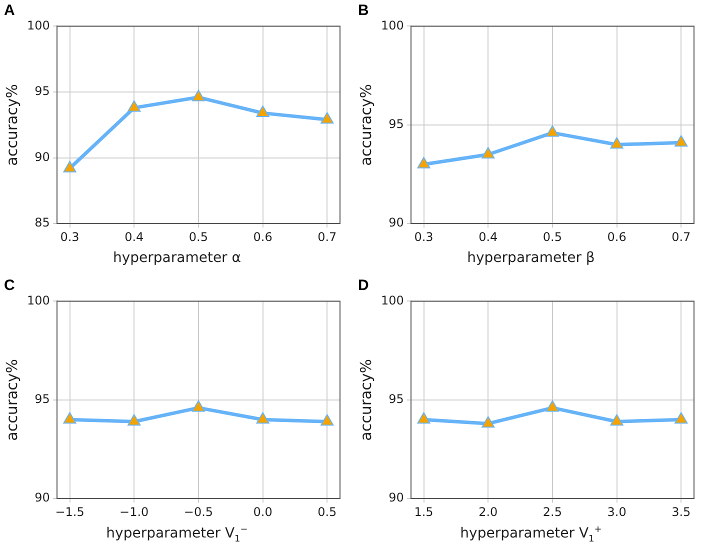 This screenshot has height=550, width=708. I want to click on x-tick-label: 2.0, so click(488, 511).